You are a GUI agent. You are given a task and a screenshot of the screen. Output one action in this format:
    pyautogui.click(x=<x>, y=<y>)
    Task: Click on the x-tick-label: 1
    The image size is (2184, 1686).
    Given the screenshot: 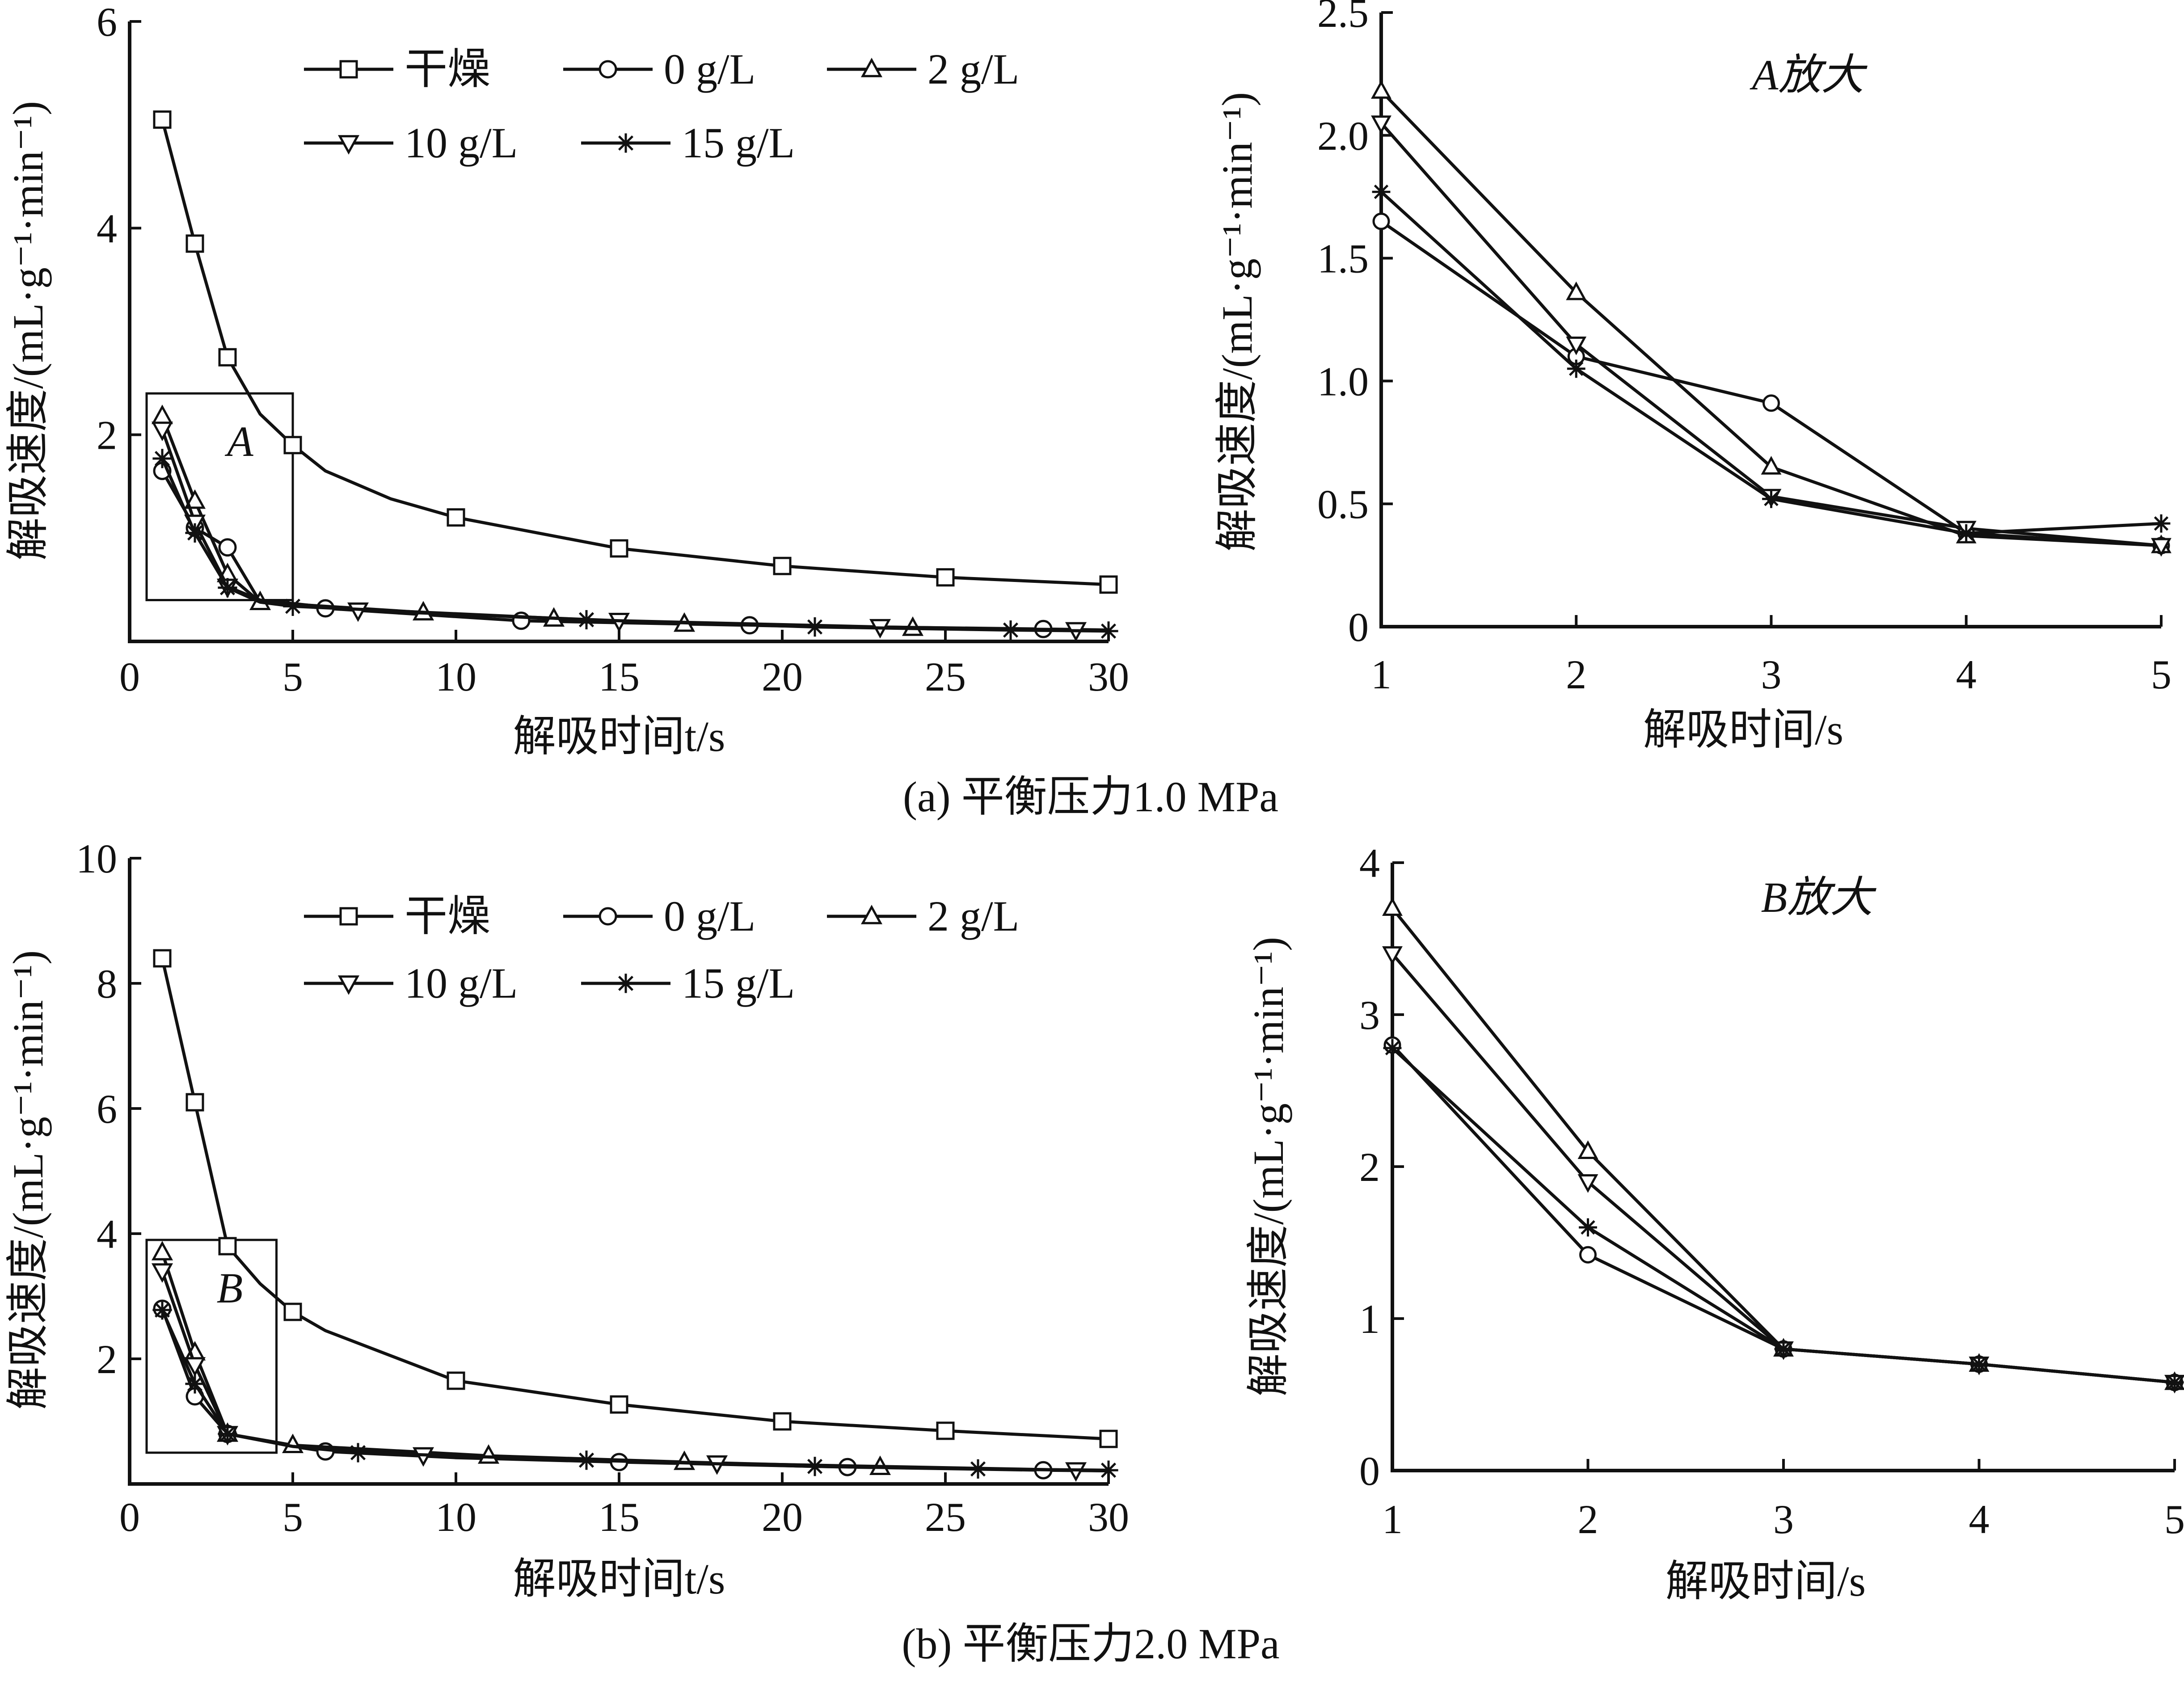 What is the action you would take?
    pyautogui.click(x=1392, y=1519)
    